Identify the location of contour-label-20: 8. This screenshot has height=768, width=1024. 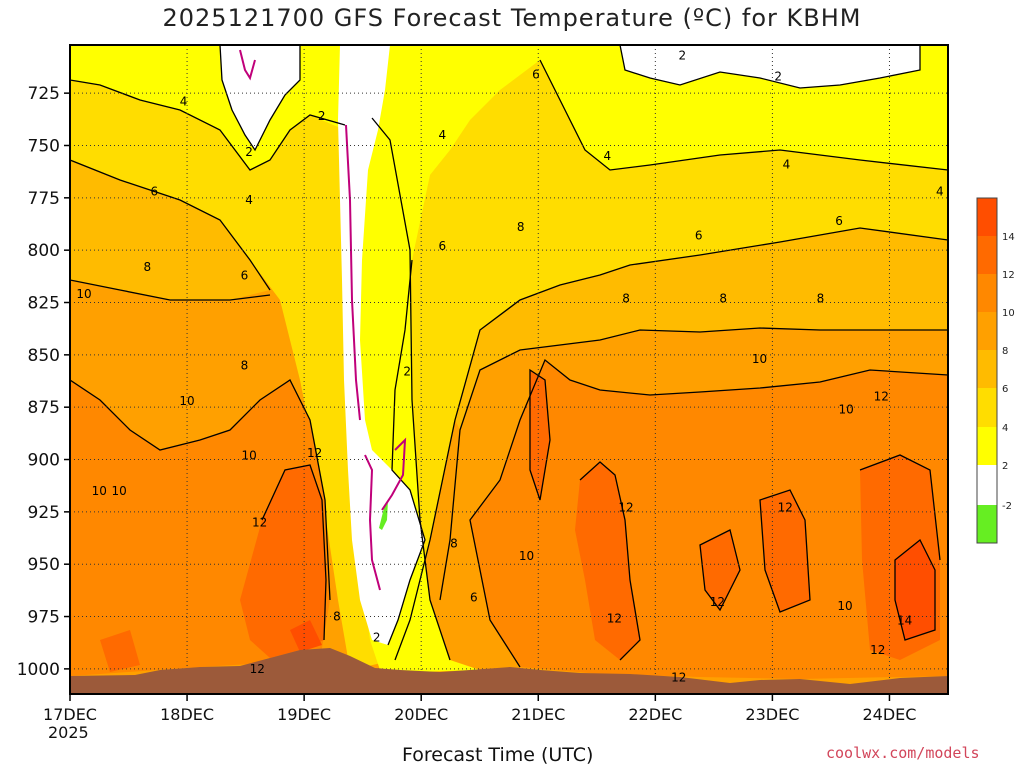
(821, 298).